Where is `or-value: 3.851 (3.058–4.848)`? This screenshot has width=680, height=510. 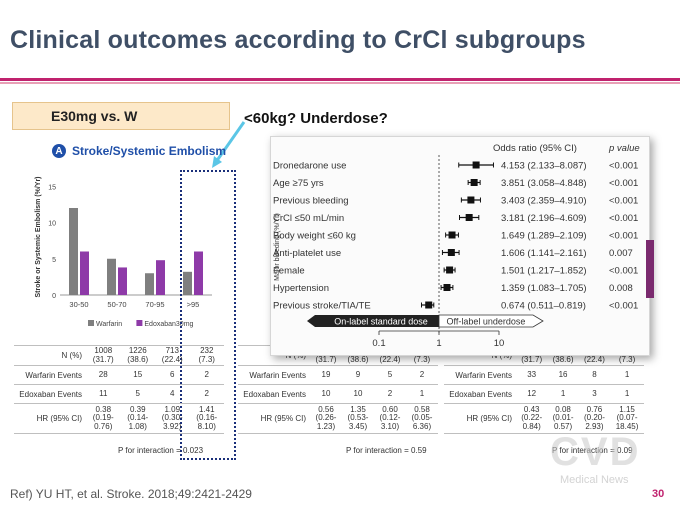
or-value: 3.851 (3.058–4.848) is located at coordinates (544, 183).